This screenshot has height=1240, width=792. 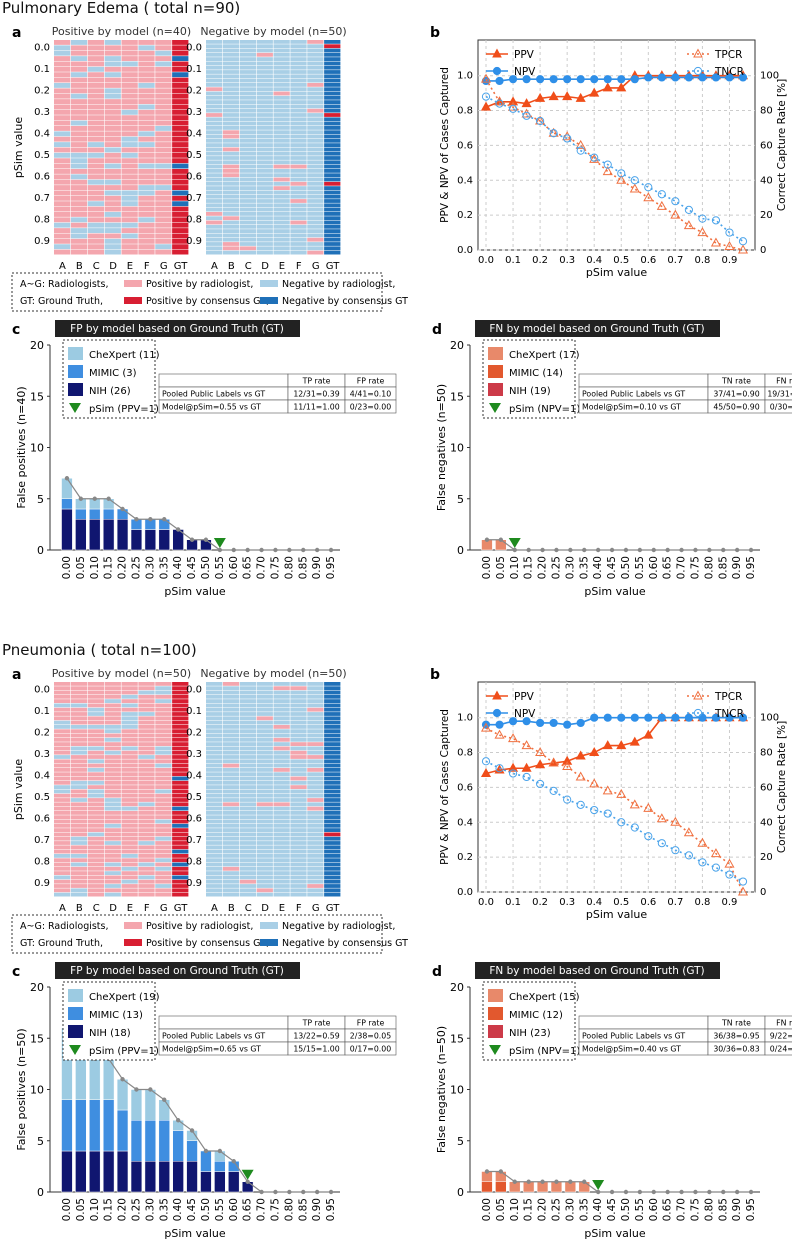 What do you see at coordinates (231, 266) in the screenshot?
I see `heatmap-xtick: B` at bounding box center [231, 266].